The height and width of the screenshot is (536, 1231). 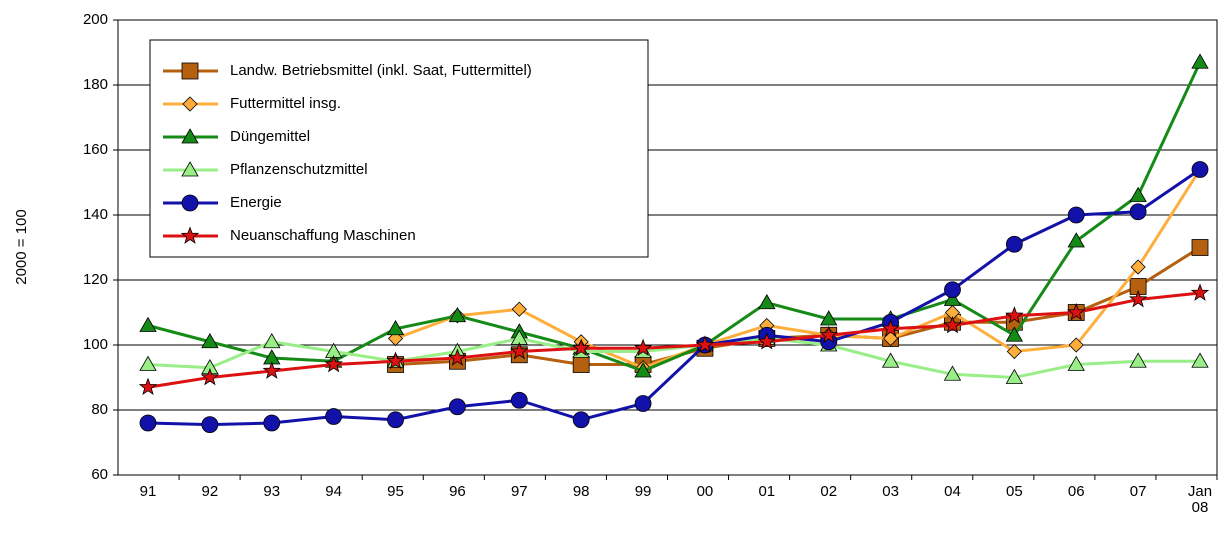 I want to click on x-tick-label: 06, so click(x=1076, y=491).